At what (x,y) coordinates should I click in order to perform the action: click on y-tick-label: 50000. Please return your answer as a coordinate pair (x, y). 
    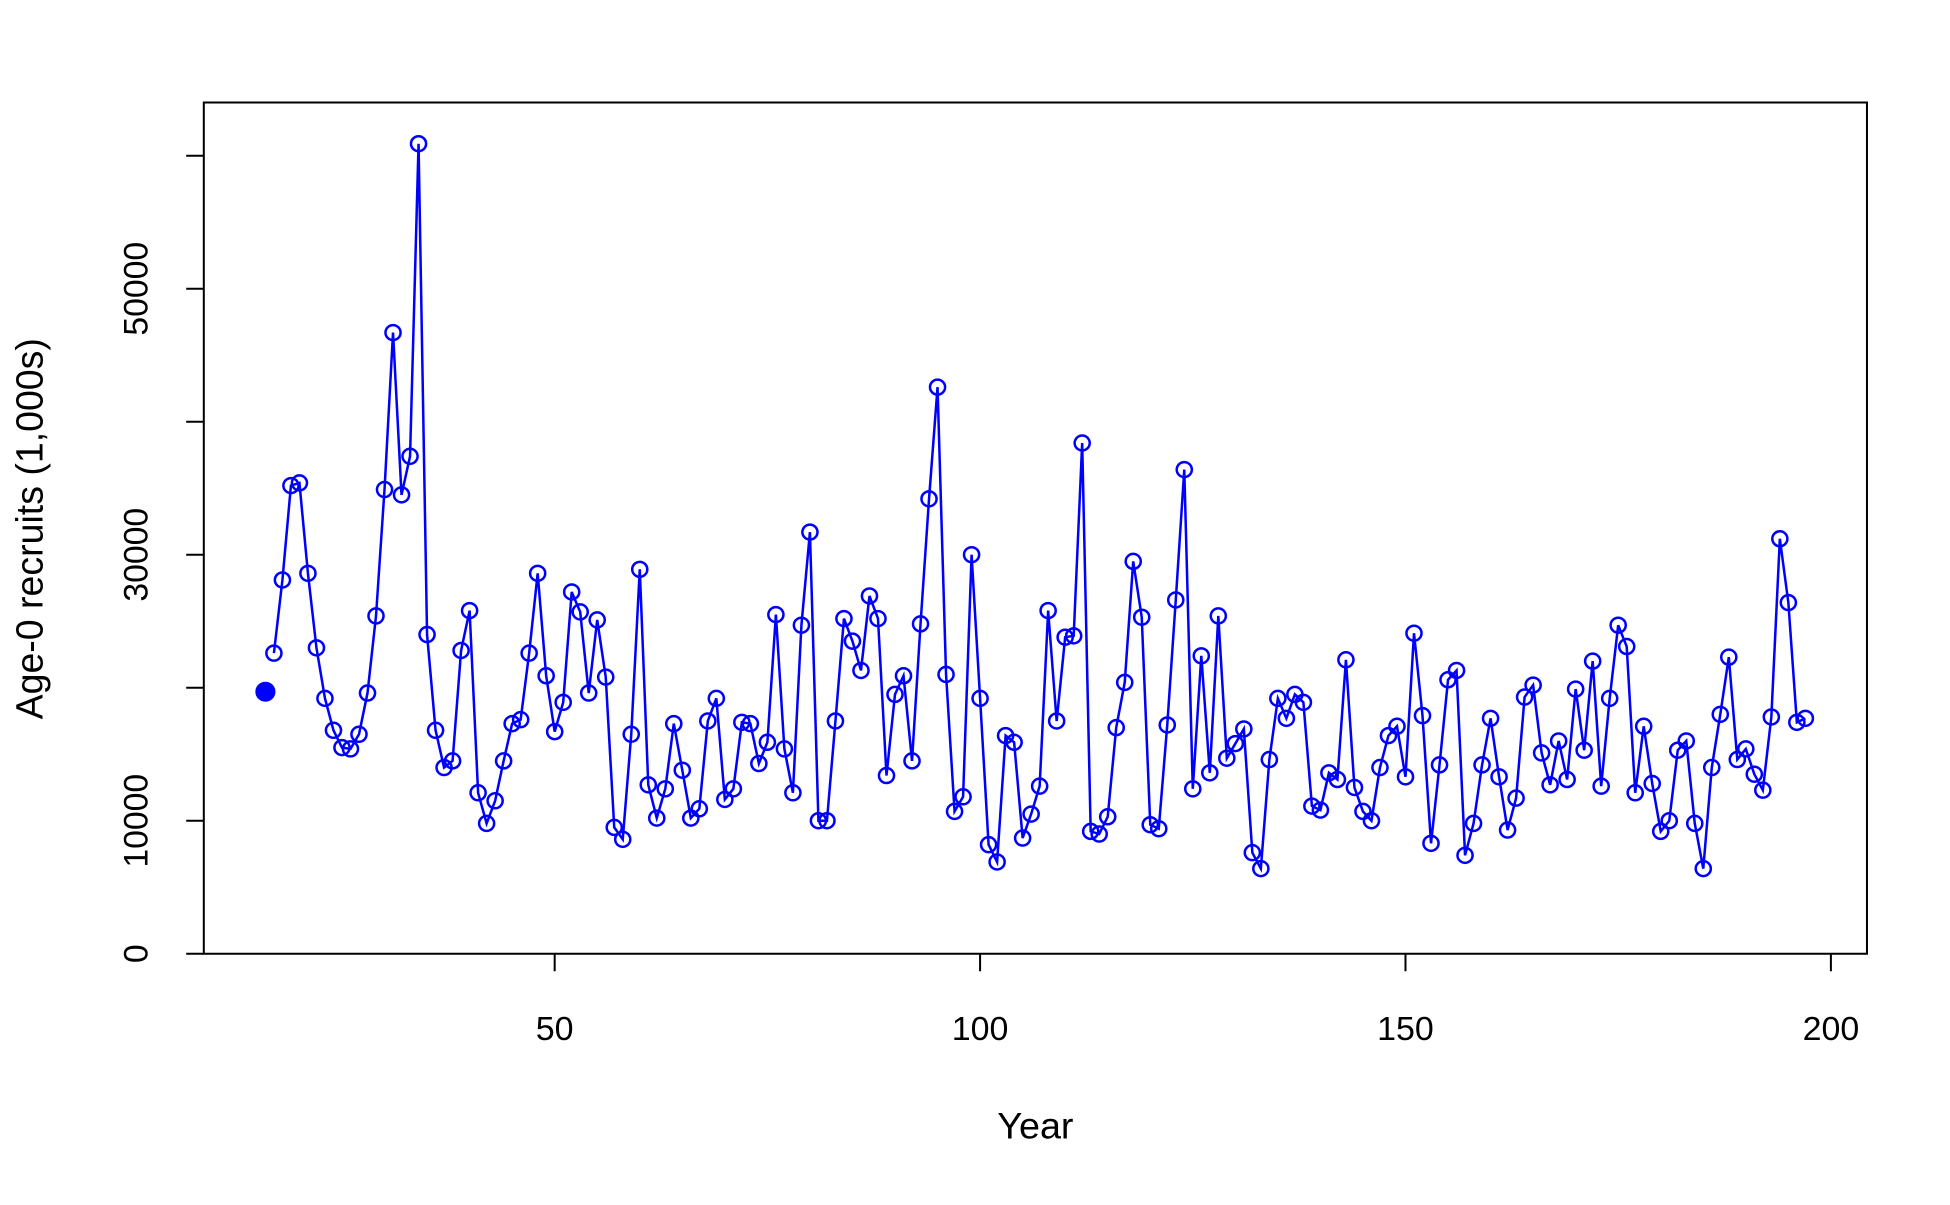
    Looking at the image, I should click on (136, 289).